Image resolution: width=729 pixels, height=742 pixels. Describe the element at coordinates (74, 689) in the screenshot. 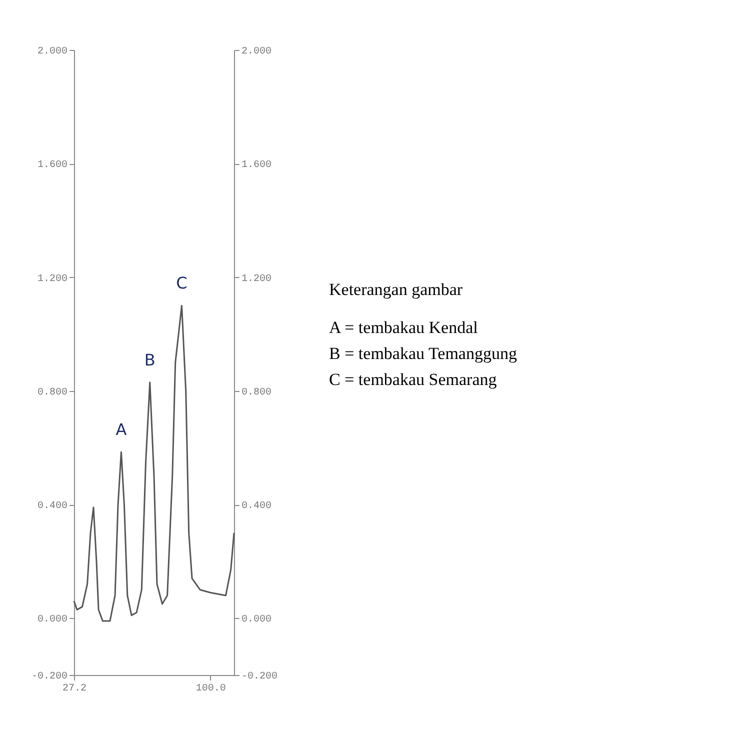

I see `x-tick-label: 27.2` at that location.